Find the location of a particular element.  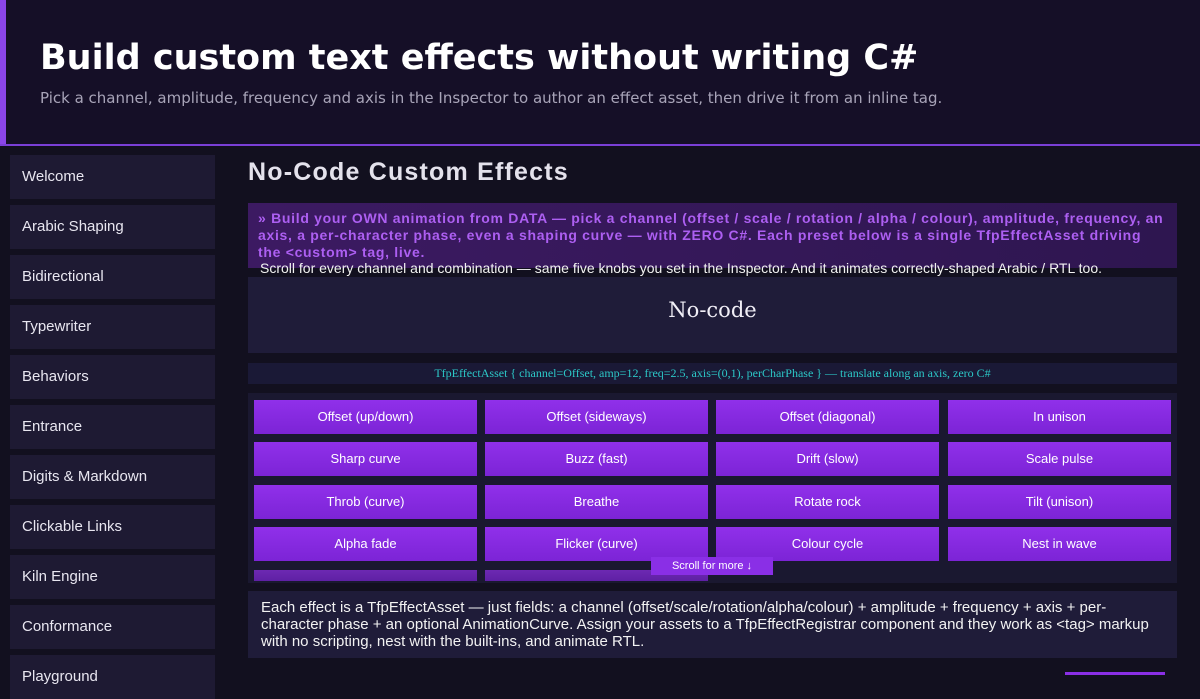

preset-button: Drift (slow) is located at coordinates (827, 459).